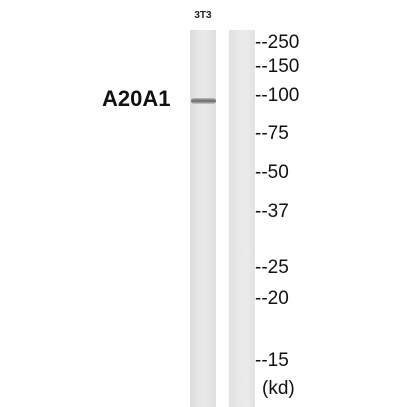  I want to click on marker-25: --25, so click(272, 267).